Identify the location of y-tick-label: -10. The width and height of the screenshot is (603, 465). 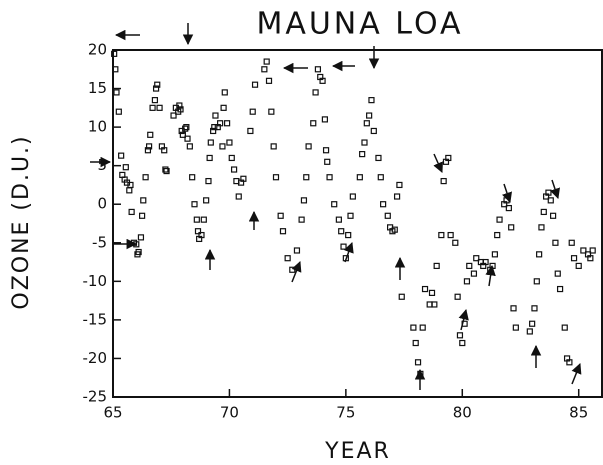
(95, 281).